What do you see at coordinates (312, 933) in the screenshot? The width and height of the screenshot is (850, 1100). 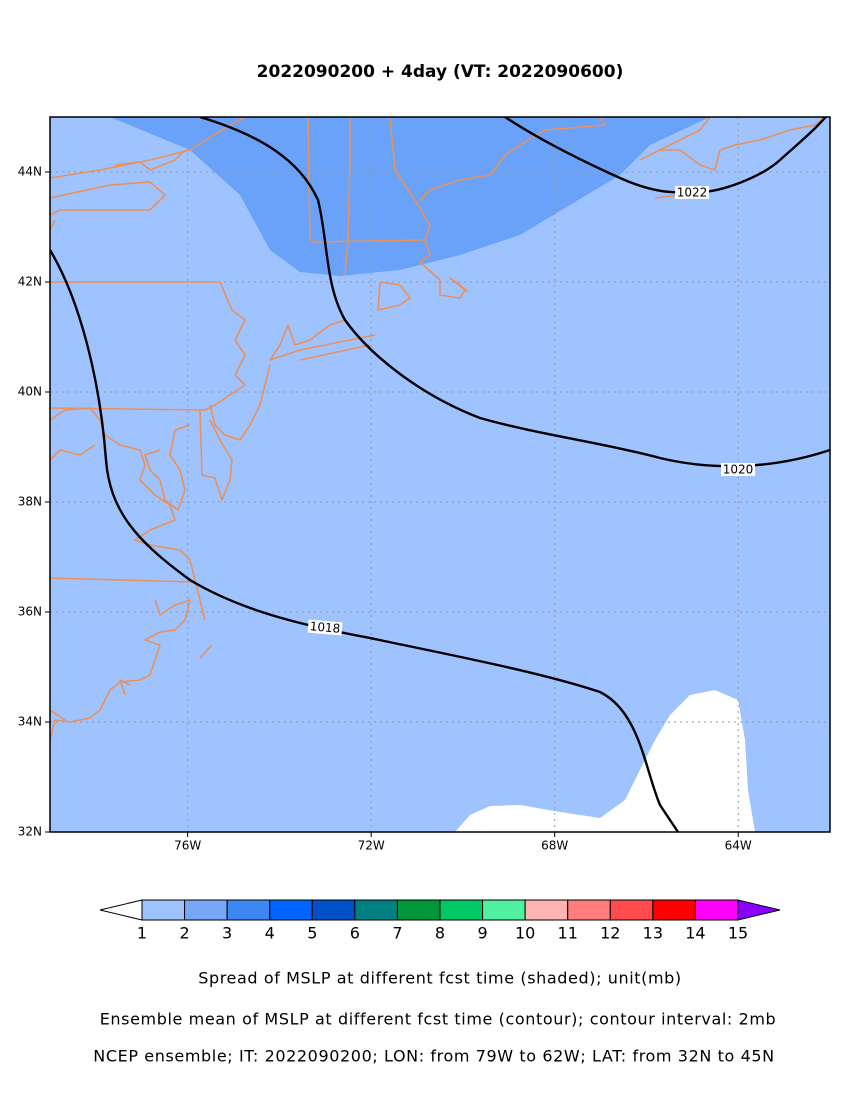 I see `colorbar-label: 5` at bounding box center [312, 933].